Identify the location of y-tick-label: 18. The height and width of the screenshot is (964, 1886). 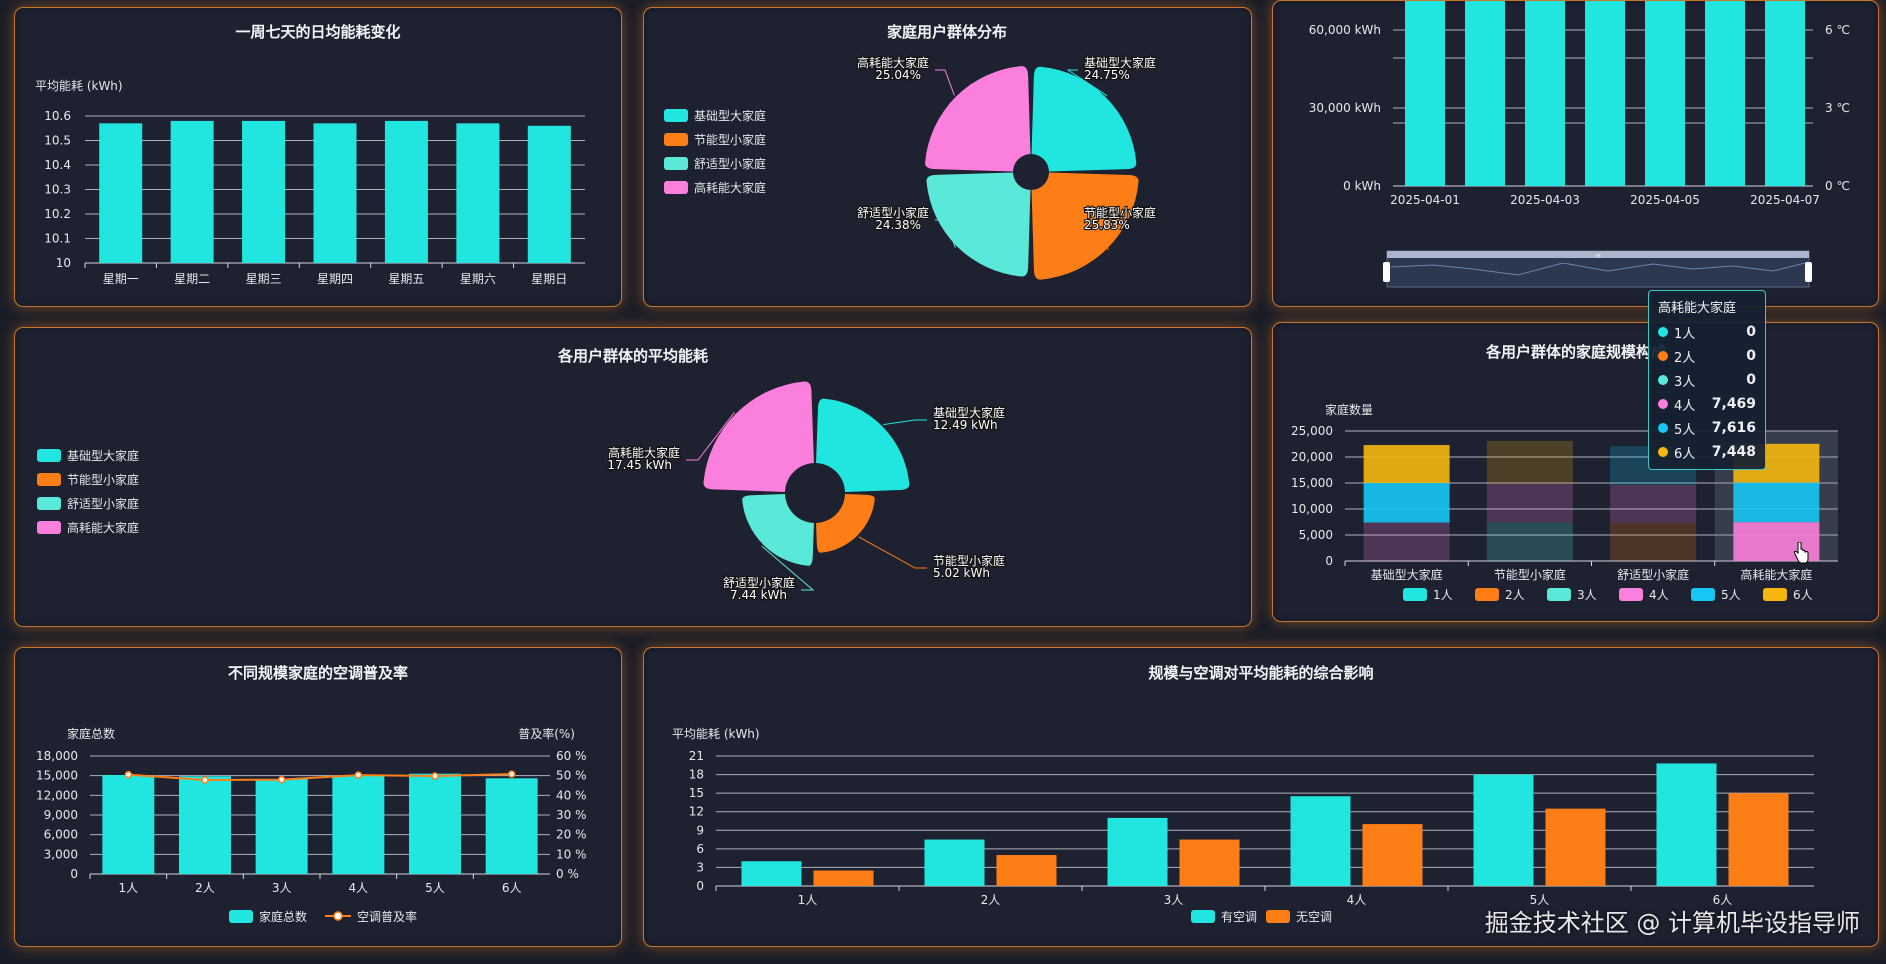
(696, 775).